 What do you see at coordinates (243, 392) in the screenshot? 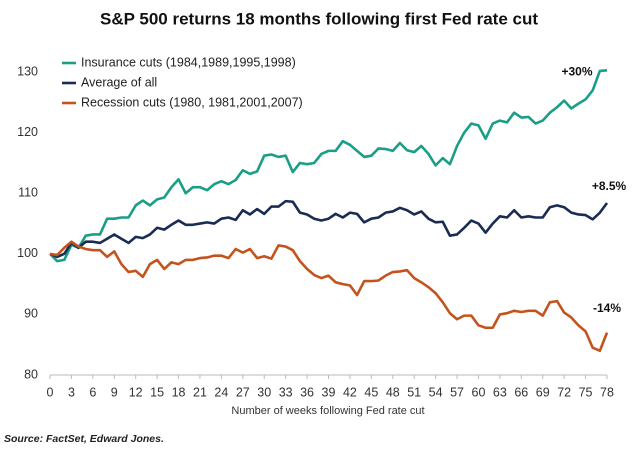
I see `x-tick-label: 27` at bounding box center [243, 392].